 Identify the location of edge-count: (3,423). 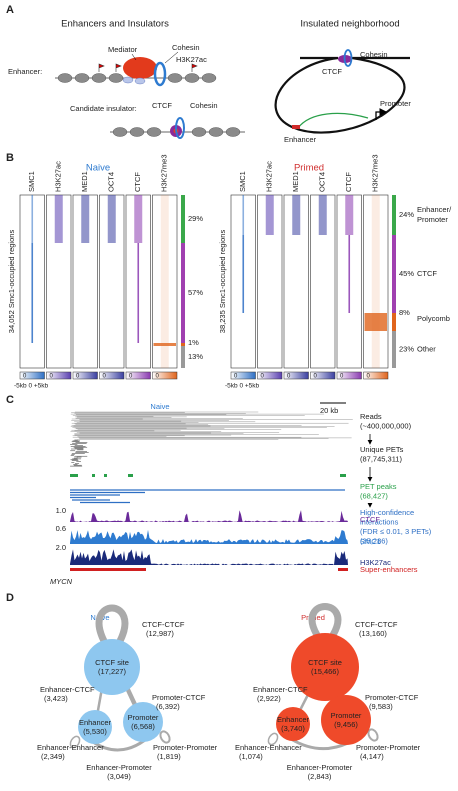
(56, 698).